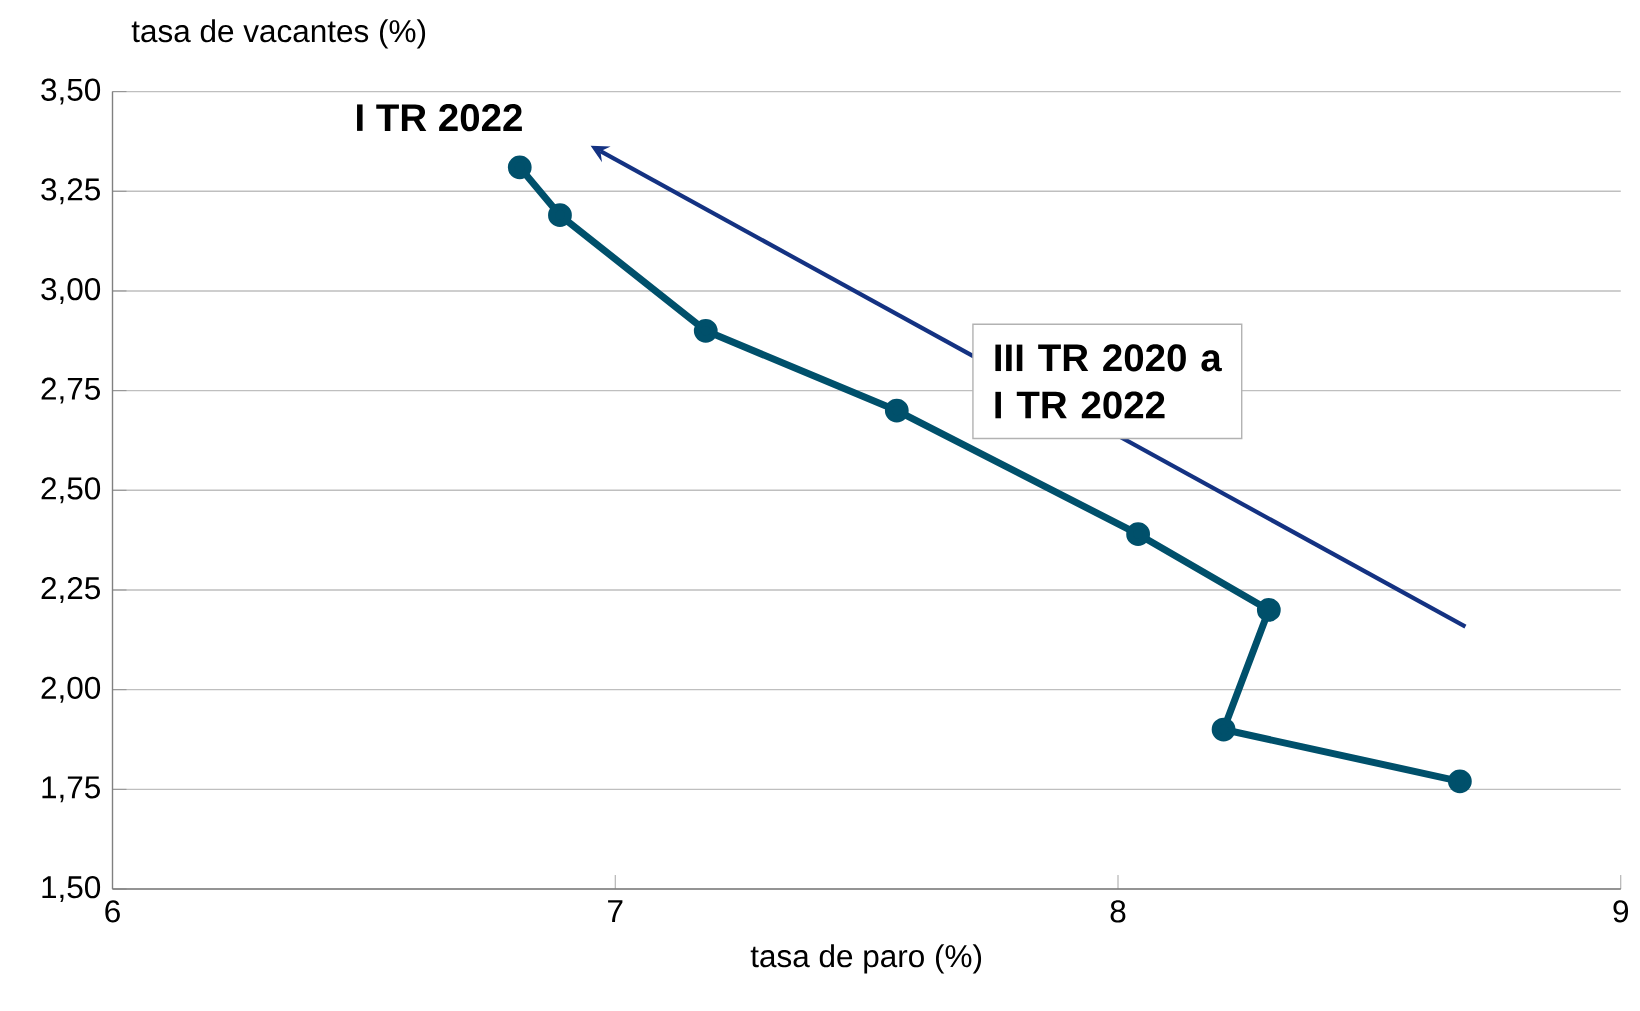 The height and width of the screenshot is (1011, 1640). I want to click on annotation: I TR 2022, so click(439, 117).